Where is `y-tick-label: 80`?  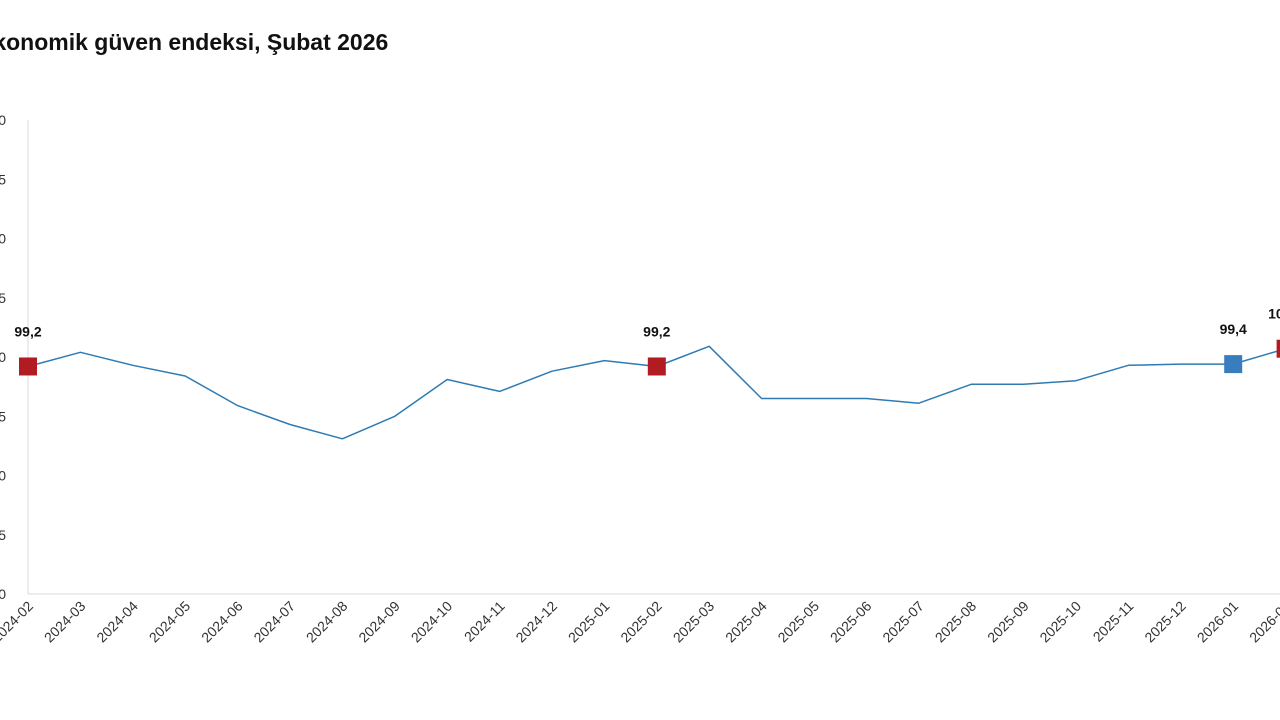
y-tick-label: 80 is located at coordinates (3, 594).